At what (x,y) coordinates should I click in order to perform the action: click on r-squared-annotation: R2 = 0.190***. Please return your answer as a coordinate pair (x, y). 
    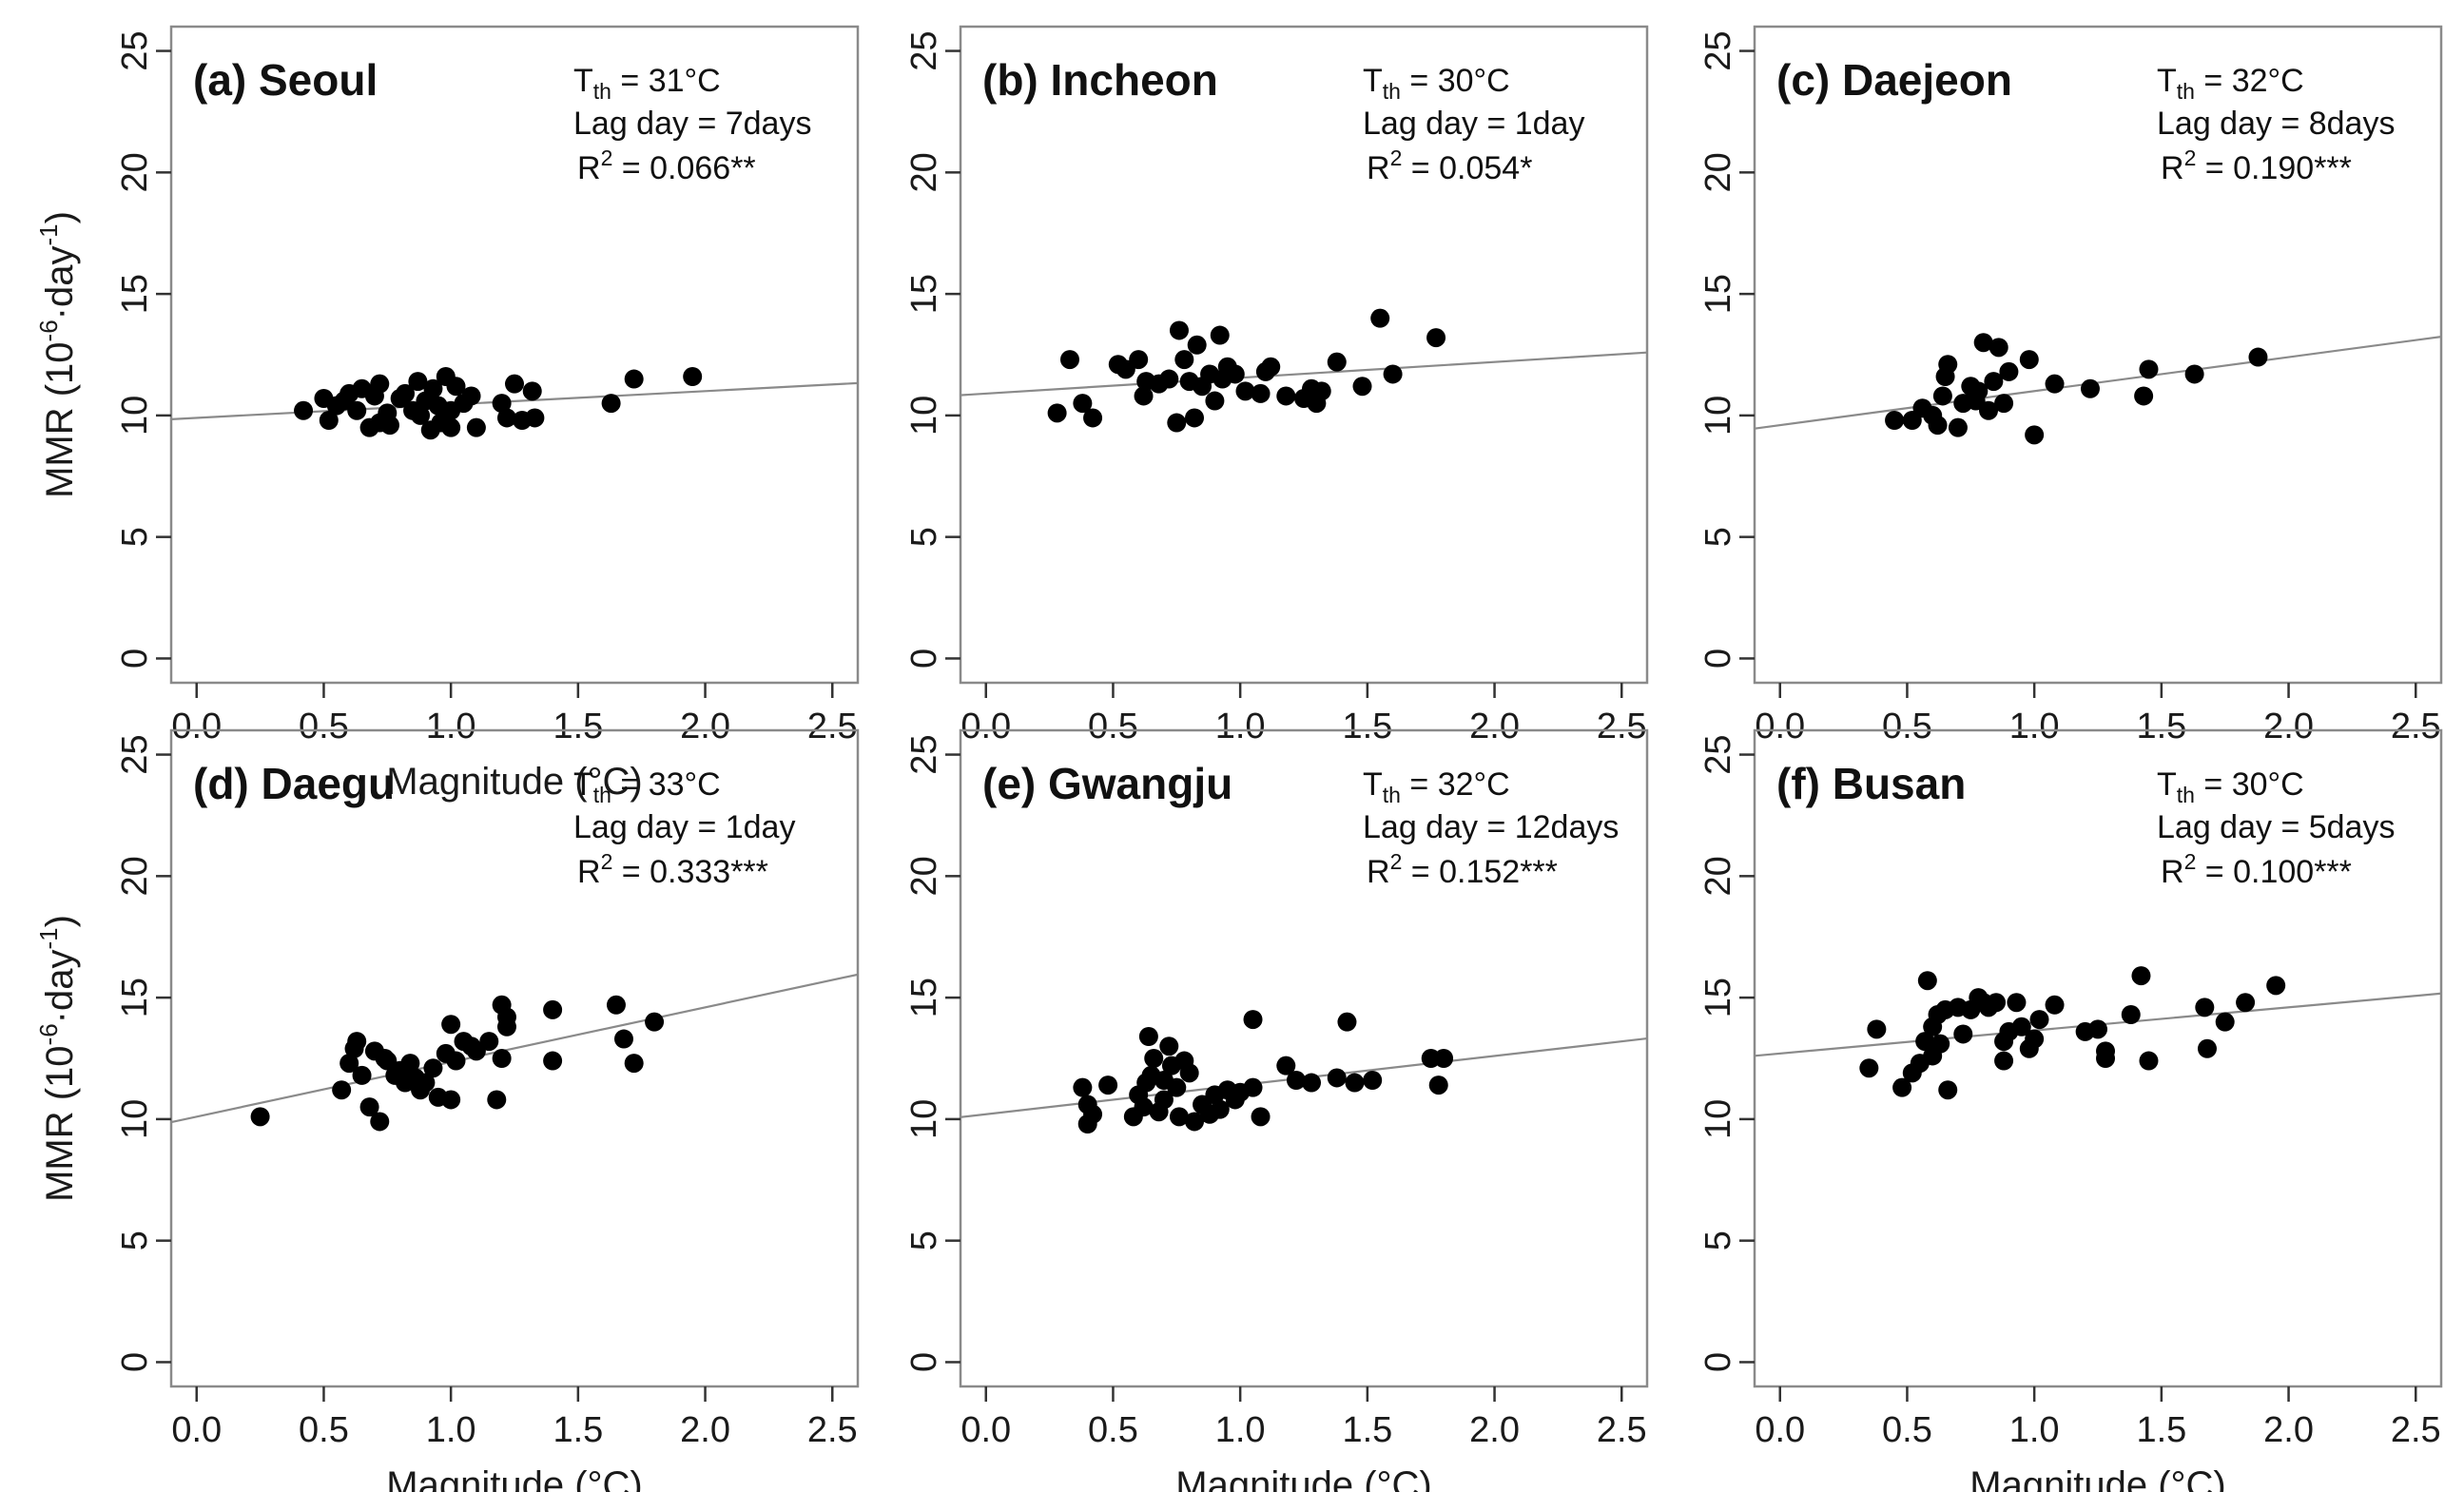
    Looking at the image, I should click on (2256, 166).